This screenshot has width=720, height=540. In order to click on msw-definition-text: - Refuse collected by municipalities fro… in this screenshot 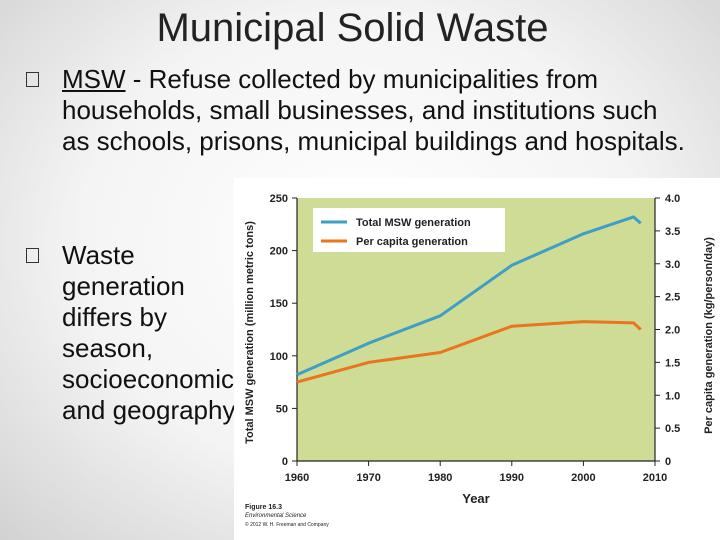, I will do `click(373, 110)`.